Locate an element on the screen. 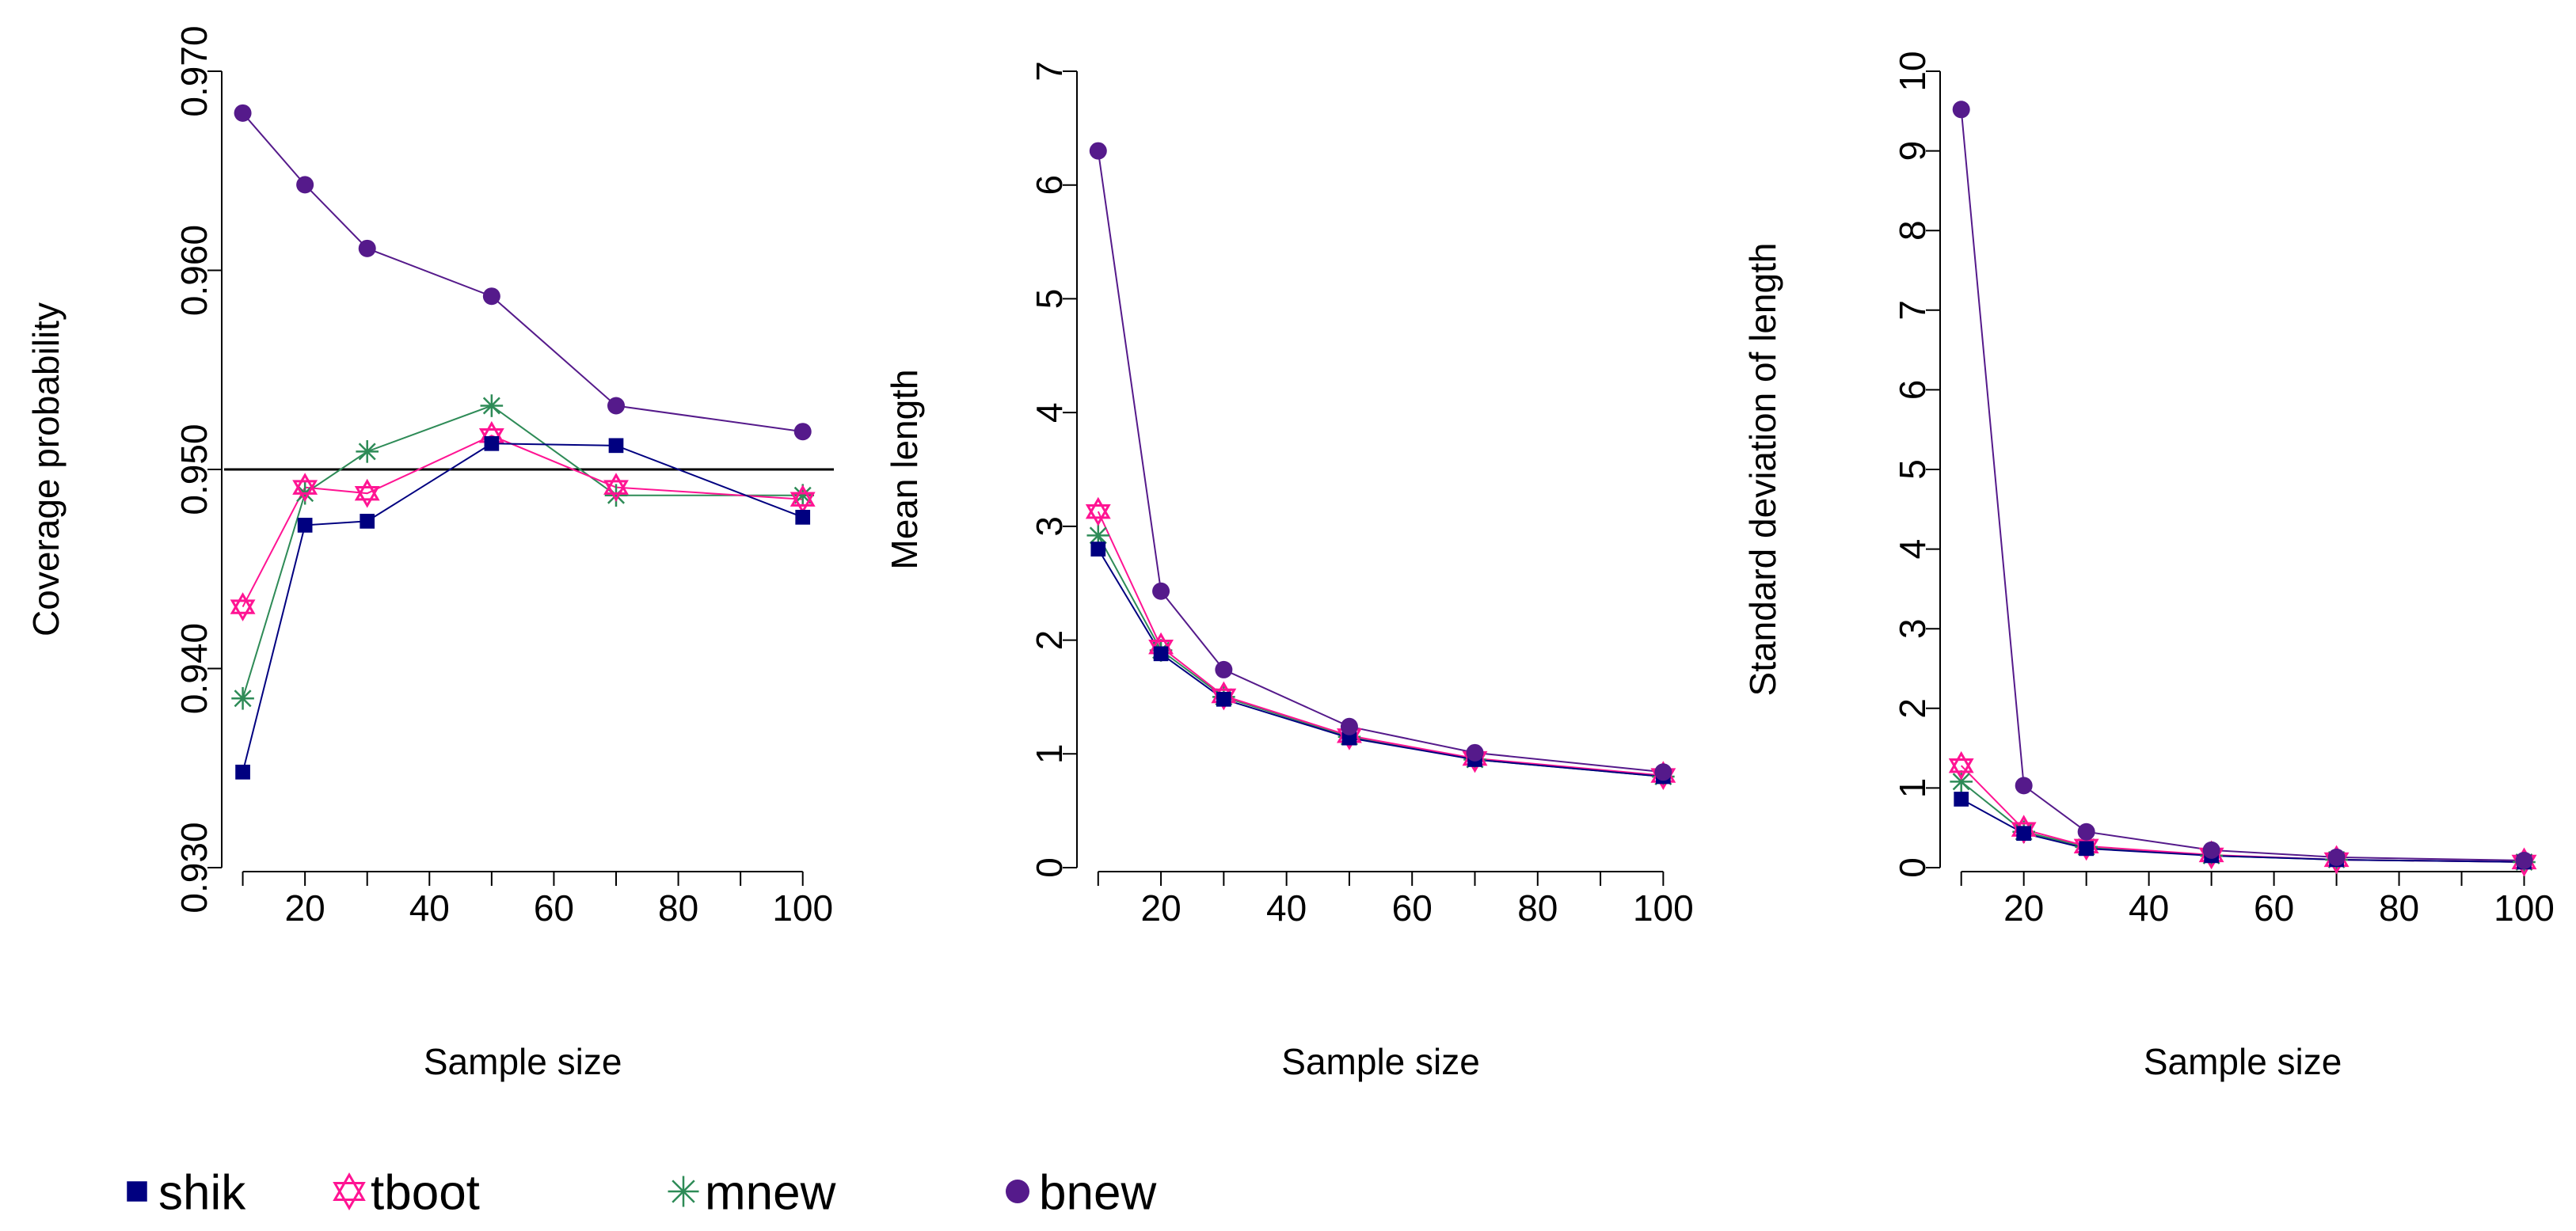 The width and height of the screenshot is (2576, 1231). legend-item-shik: shik is located at coordinates (186, 1193).